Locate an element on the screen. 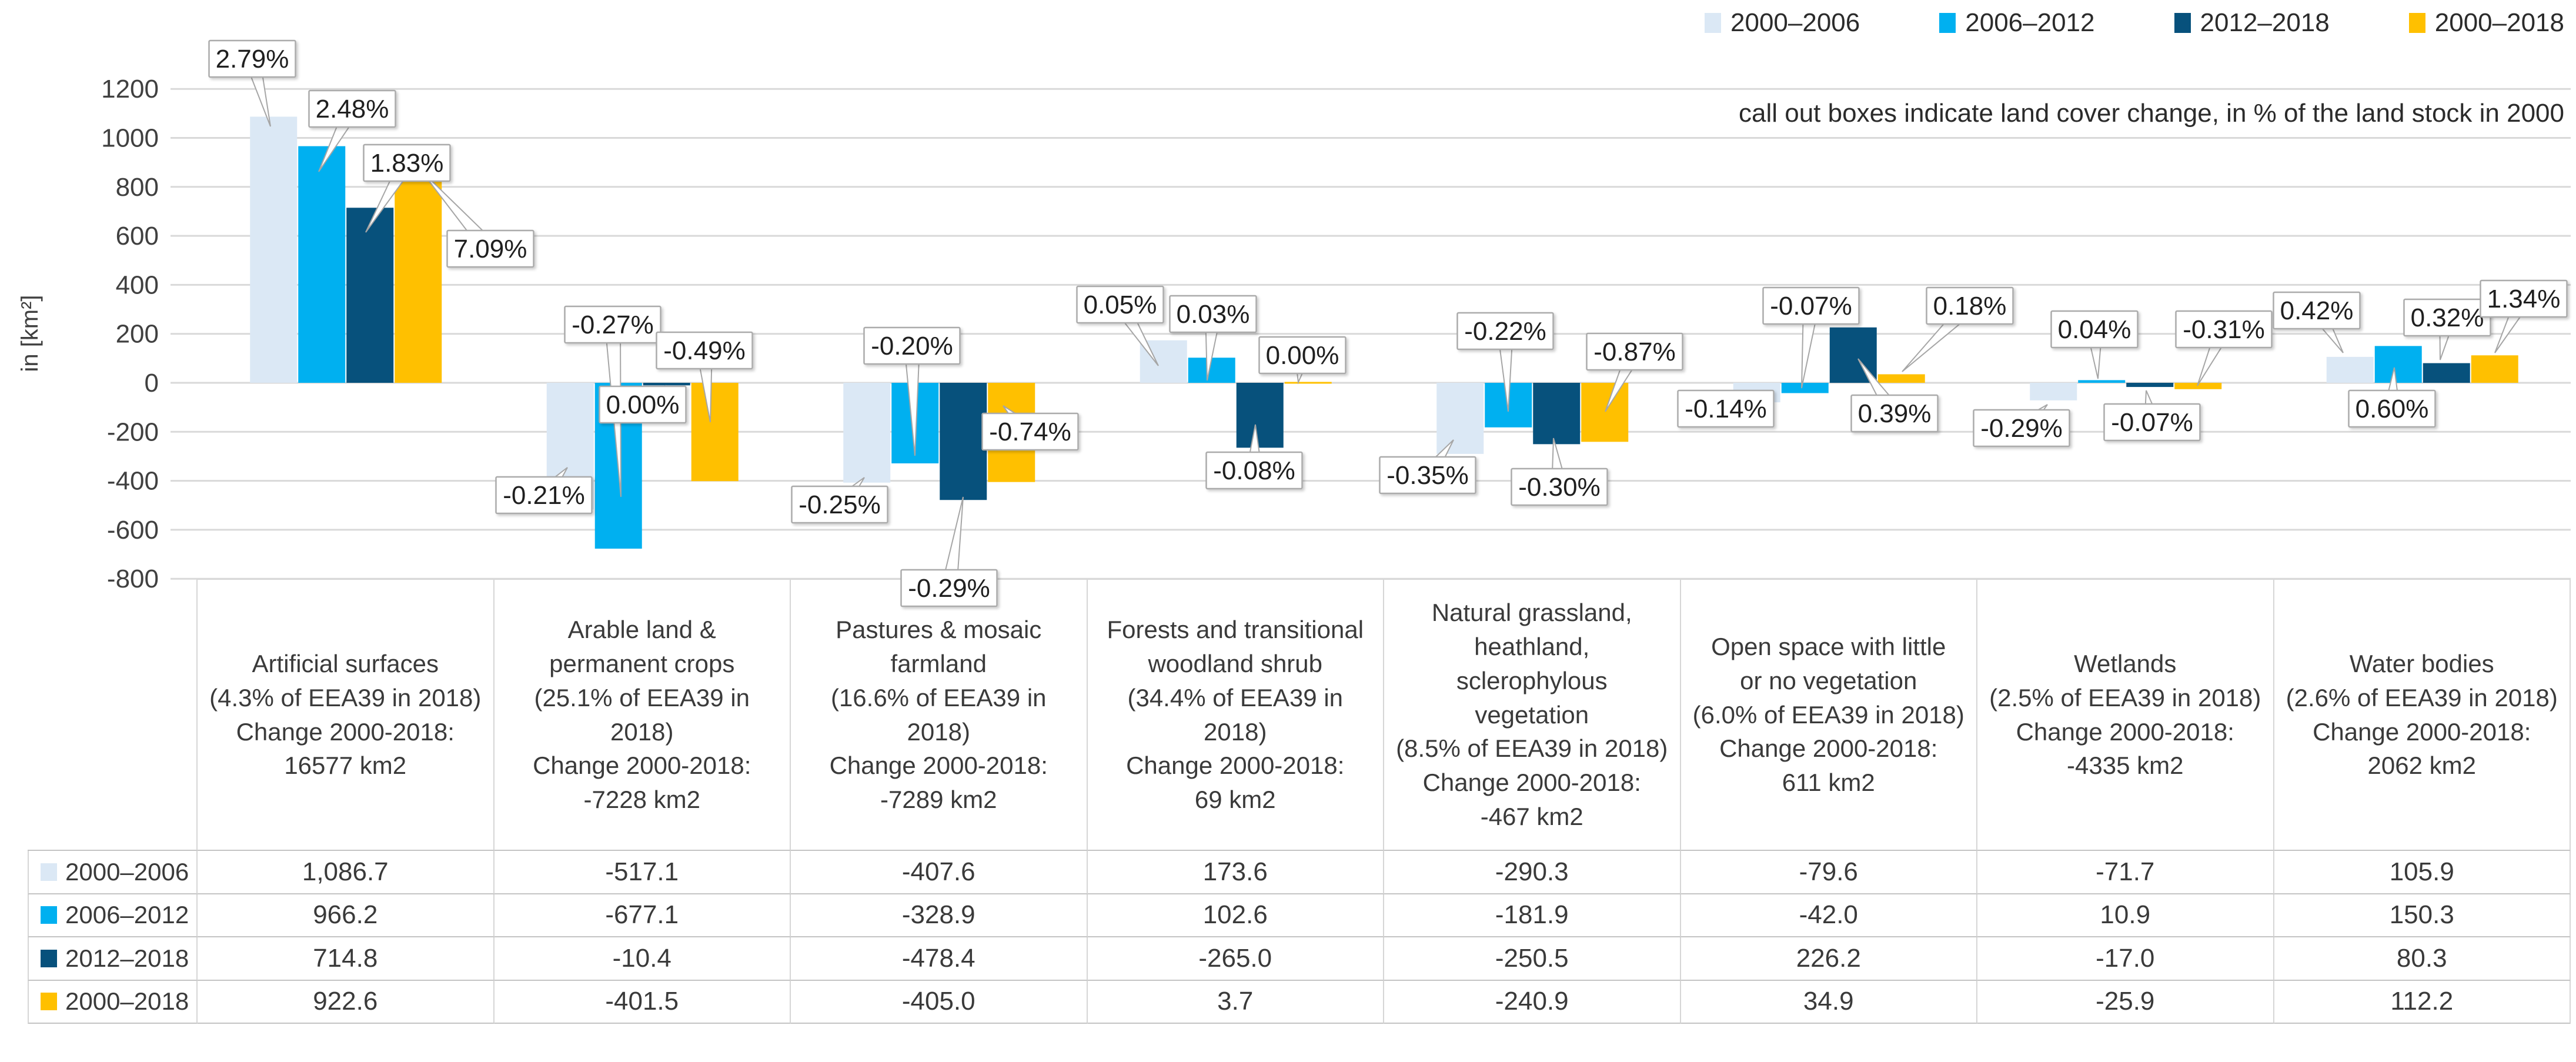 Image resolution: width=2576 pixels, height=1062 pixels. legend-item: 2006–2012 is located at coordinates (2017, 23).